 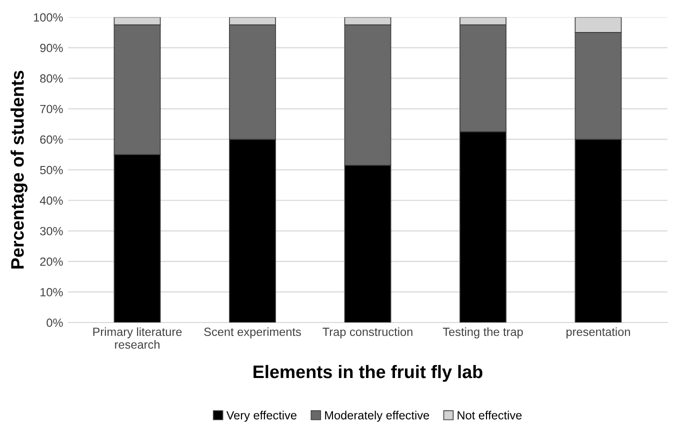 I want to click on legend-label: Moderately effective, so click(x=377, y=416).